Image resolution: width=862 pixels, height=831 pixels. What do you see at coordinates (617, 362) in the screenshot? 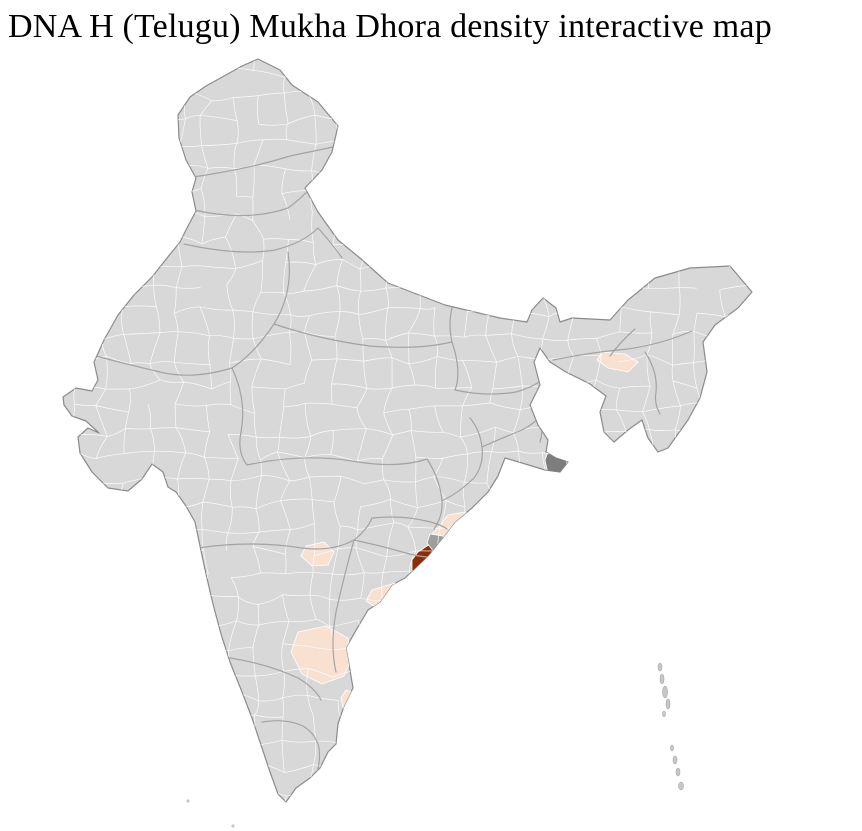
I see `district-low-density-northeast` at bounding box center [617, 362].